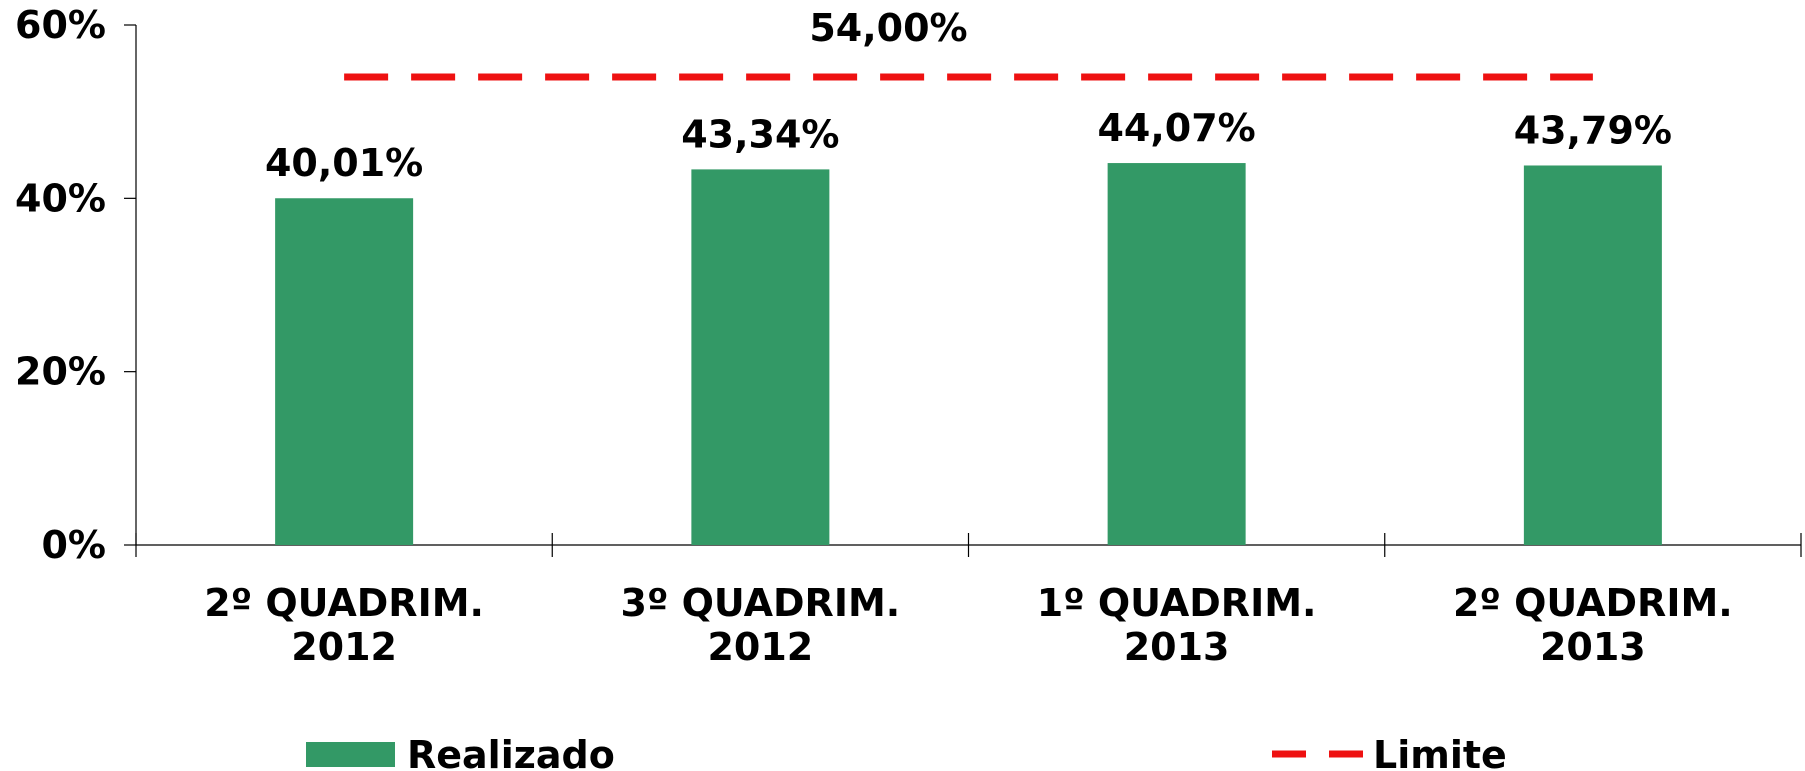  I want to click on y-tick-label: 60%, so click(60, 25).